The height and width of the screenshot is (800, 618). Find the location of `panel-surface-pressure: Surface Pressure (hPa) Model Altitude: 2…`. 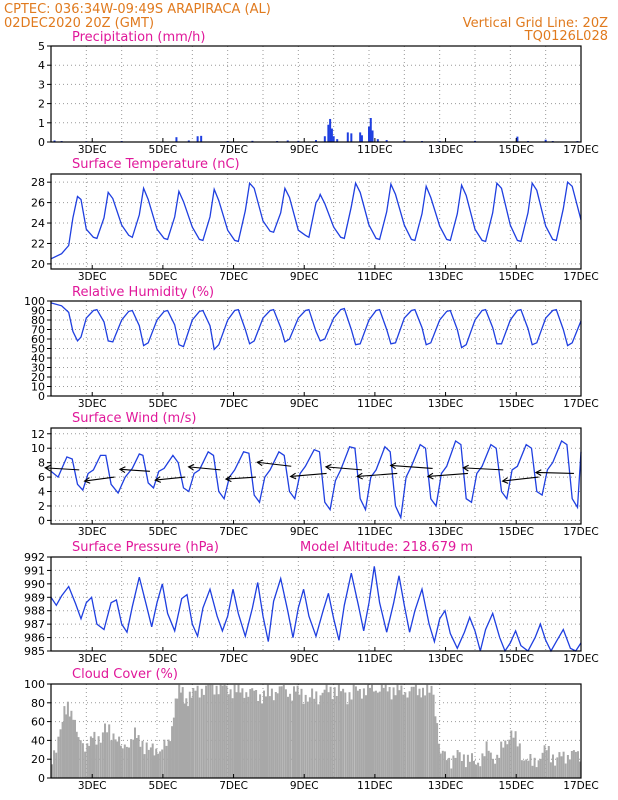

panel-surface-pressure: Surface Pressure (hPa) Model Altitude: 2… is located at coordinates (311, 602).